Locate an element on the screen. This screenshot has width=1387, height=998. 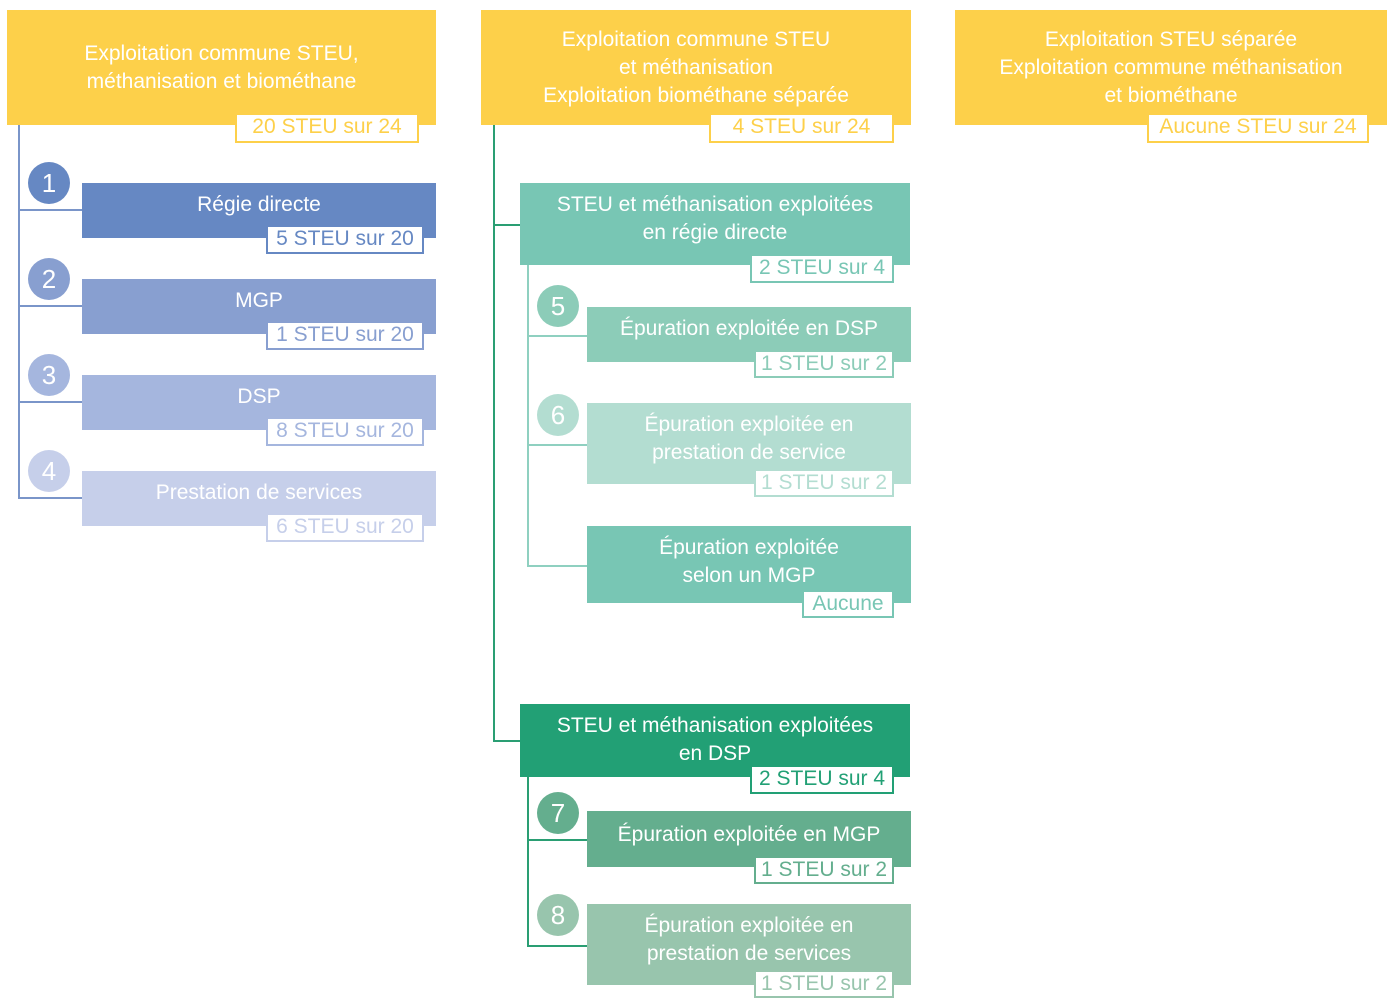
number-badge: 6 is located at coordinates (558, 415).